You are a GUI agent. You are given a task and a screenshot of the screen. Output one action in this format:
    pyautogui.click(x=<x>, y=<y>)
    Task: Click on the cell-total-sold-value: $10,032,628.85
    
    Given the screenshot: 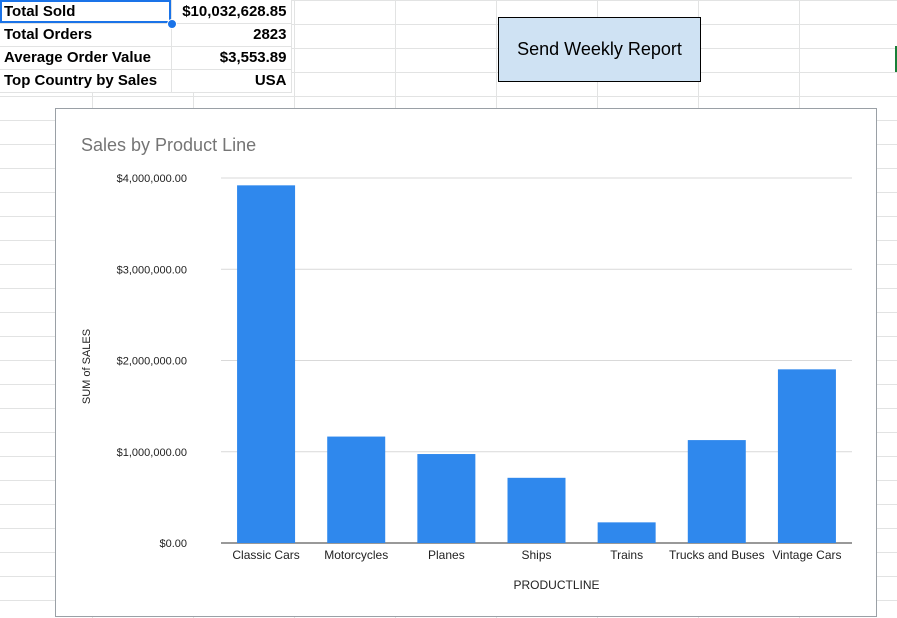 What is the action you would take?
    pyautogui.click(x=231, y=12)
    